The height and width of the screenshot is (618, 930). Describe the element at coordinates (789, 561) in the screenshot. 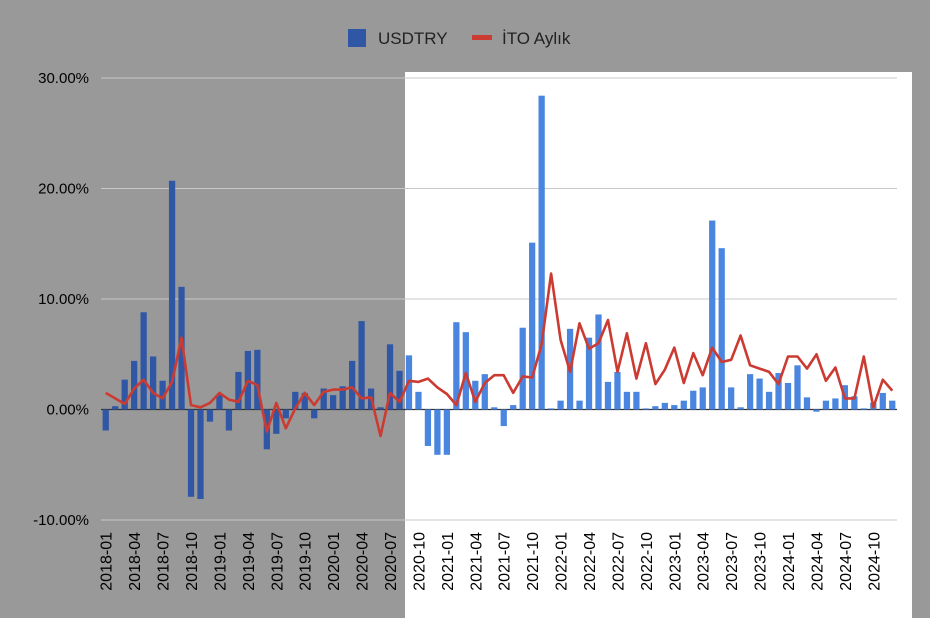

I see `x-tick-label: 2024-01` at that location.